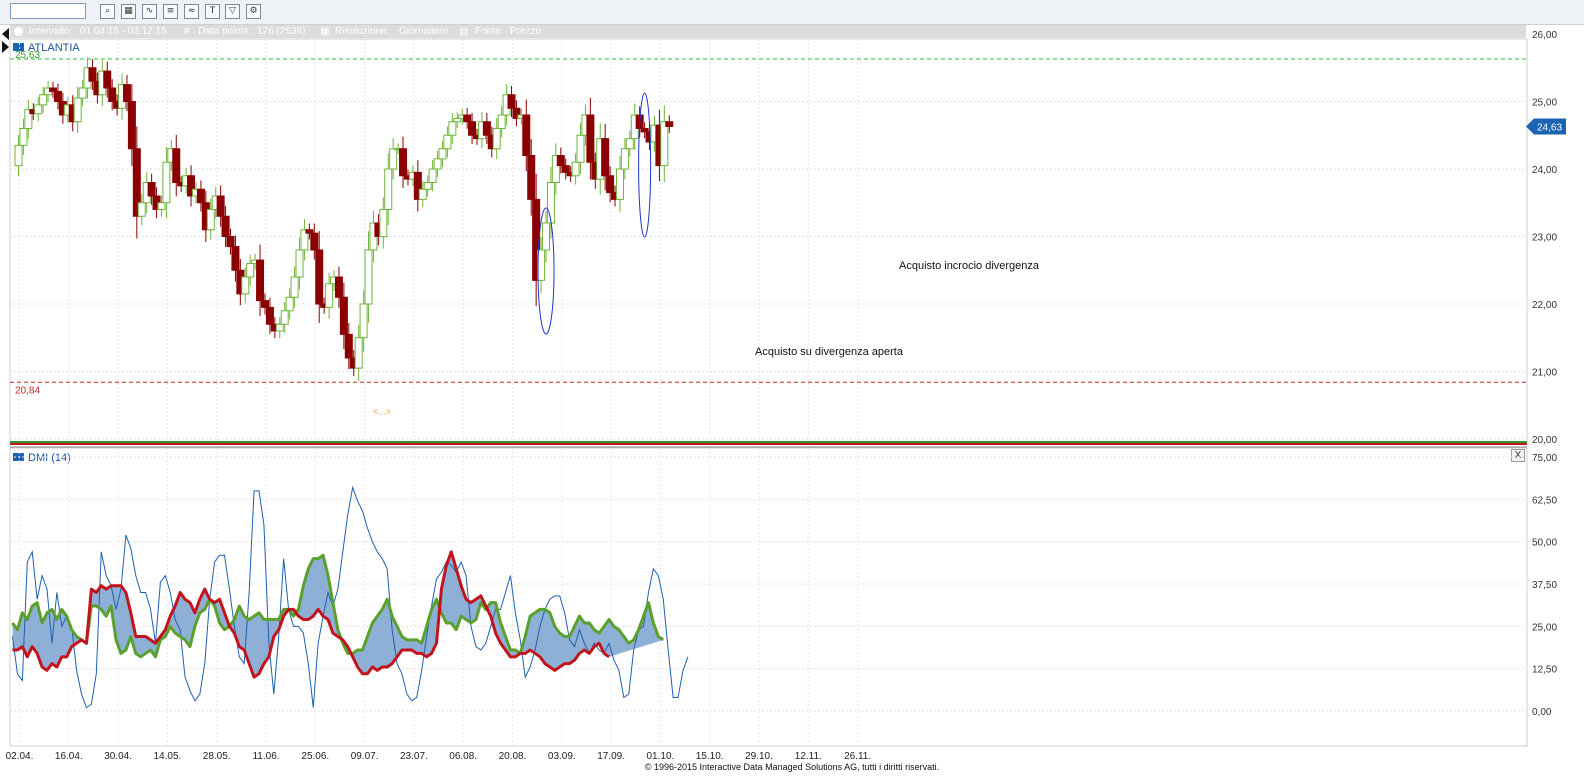  I want to click on x-axis-tick: 29.10., so click(759, 756).